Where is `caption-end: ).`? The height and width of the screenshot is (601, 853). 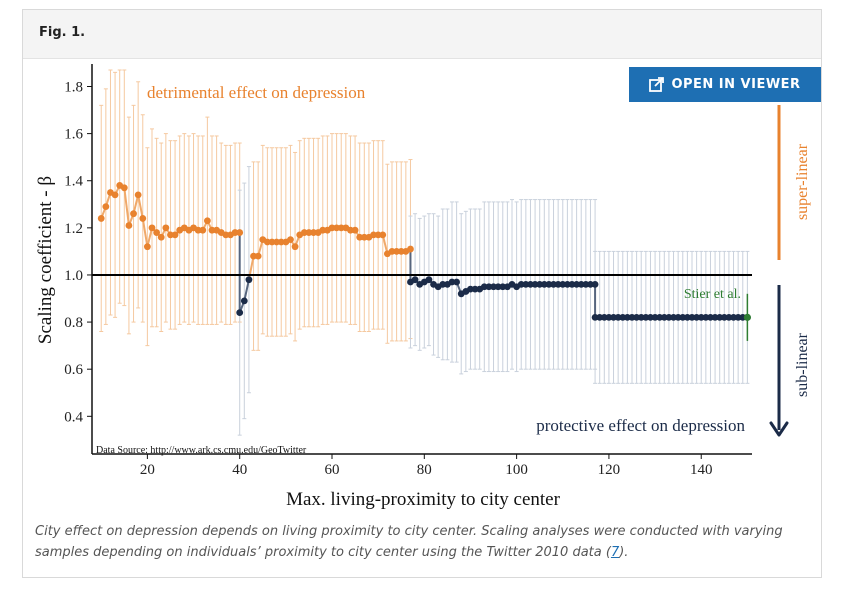
caption-end: ). is located at coordinates (624, 552).